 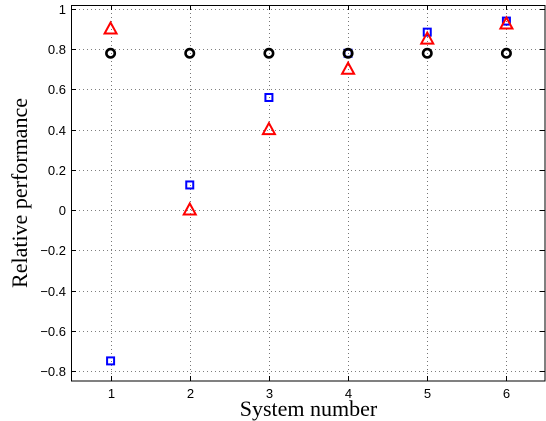 What do you see at coordinates (53, 250) in the screenshot?
I see `y-tick-label: −0.2` at bounding box center [53, 250].